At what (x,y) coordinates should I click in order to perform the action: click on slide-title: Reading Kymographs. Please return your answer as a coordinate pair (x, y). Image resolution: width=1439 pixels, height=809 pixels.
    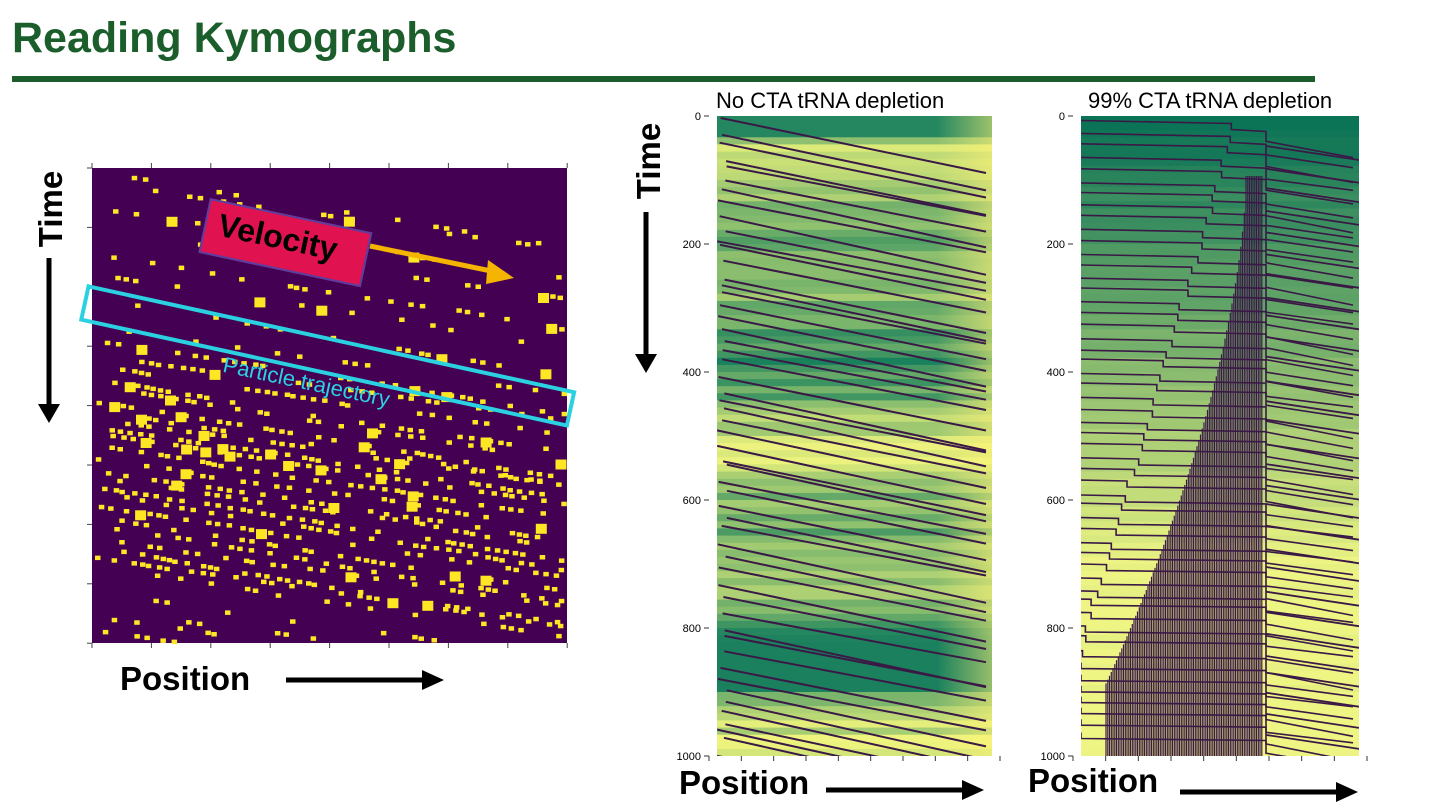
    Looking at the image, I should click on (234, 38).